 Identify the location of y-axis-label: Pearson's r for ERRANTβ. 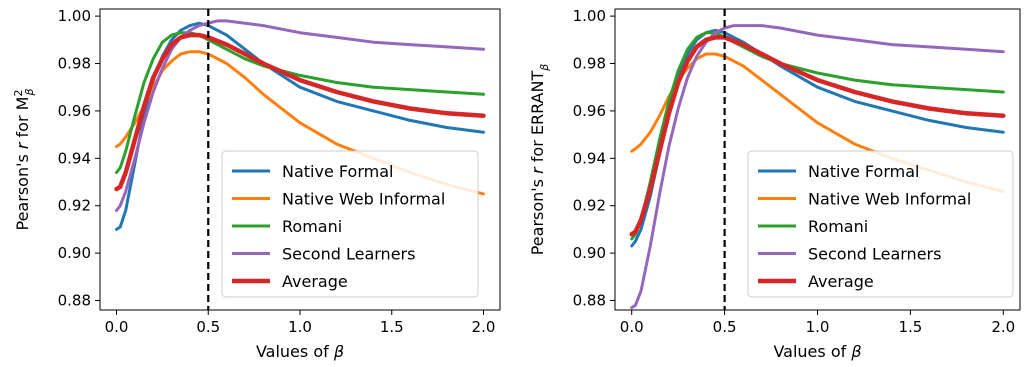
(539, 160).